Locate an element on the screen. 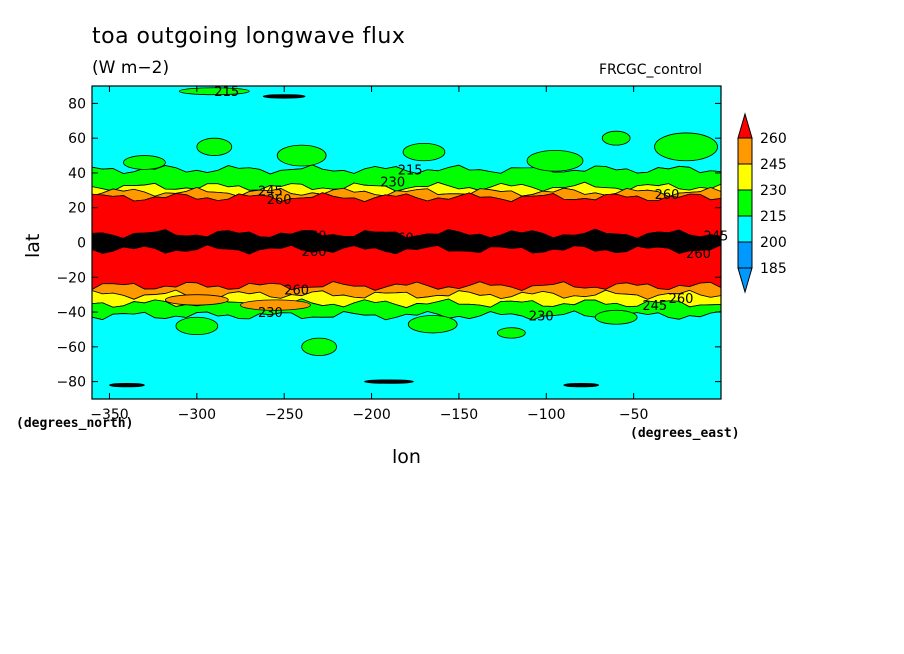  x-tick-label: −150 is located at coordinates (459, 415).